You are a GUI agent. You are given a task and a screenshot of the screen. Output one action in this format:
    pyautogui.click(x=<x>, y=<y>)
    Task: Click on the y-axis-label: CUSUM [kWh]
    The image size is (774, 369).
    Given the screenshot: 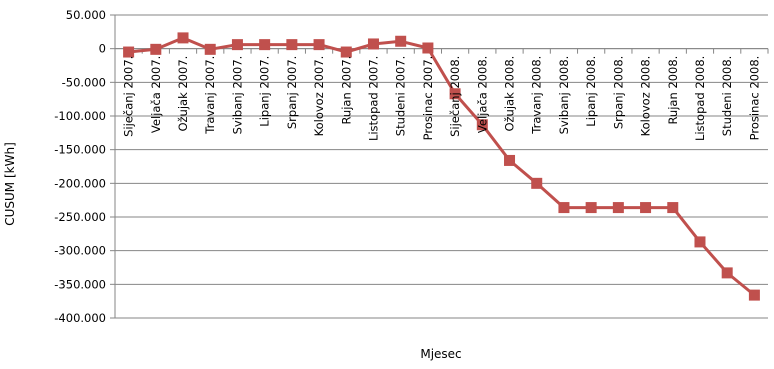 What is the action you would take?
    pyautogui.click(x=10, y=184)
    